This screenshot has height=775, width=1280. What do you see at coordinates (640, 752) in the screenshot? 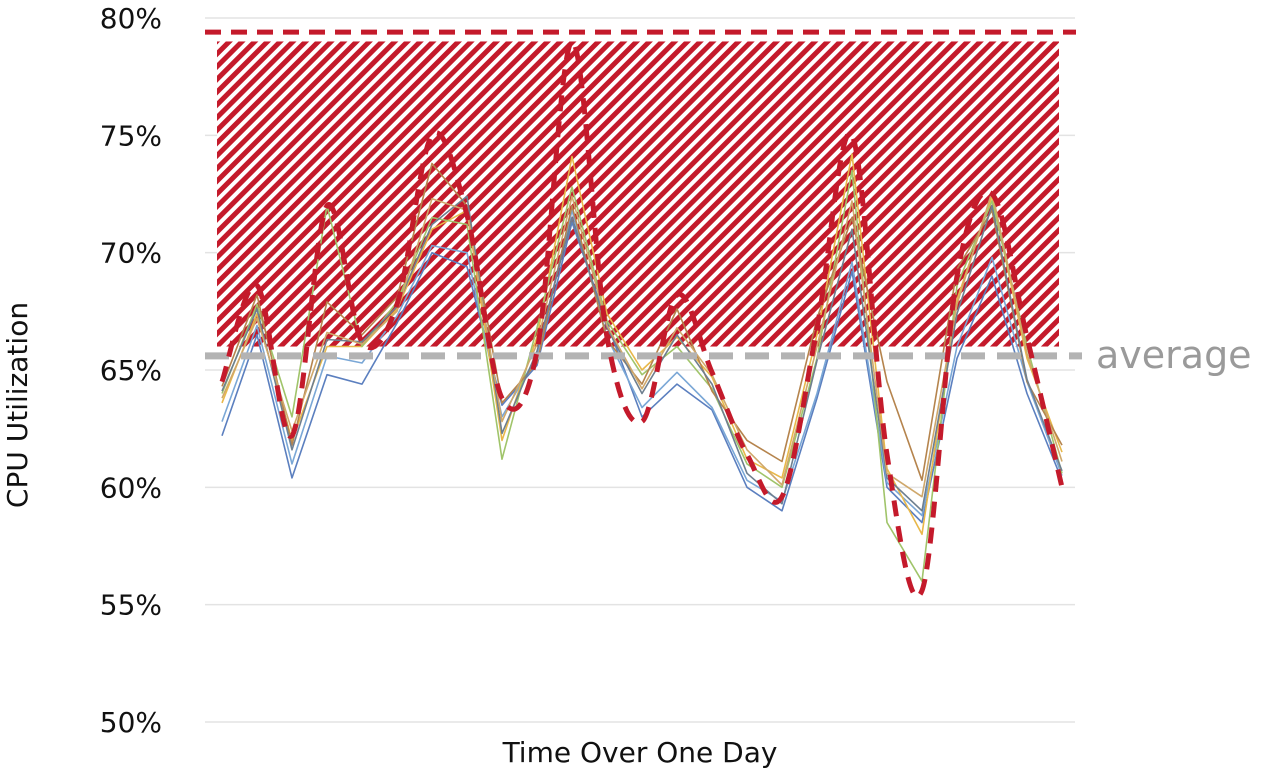
I see `x-axis-title: Time Over One Day` at bounding box center [640, 752].